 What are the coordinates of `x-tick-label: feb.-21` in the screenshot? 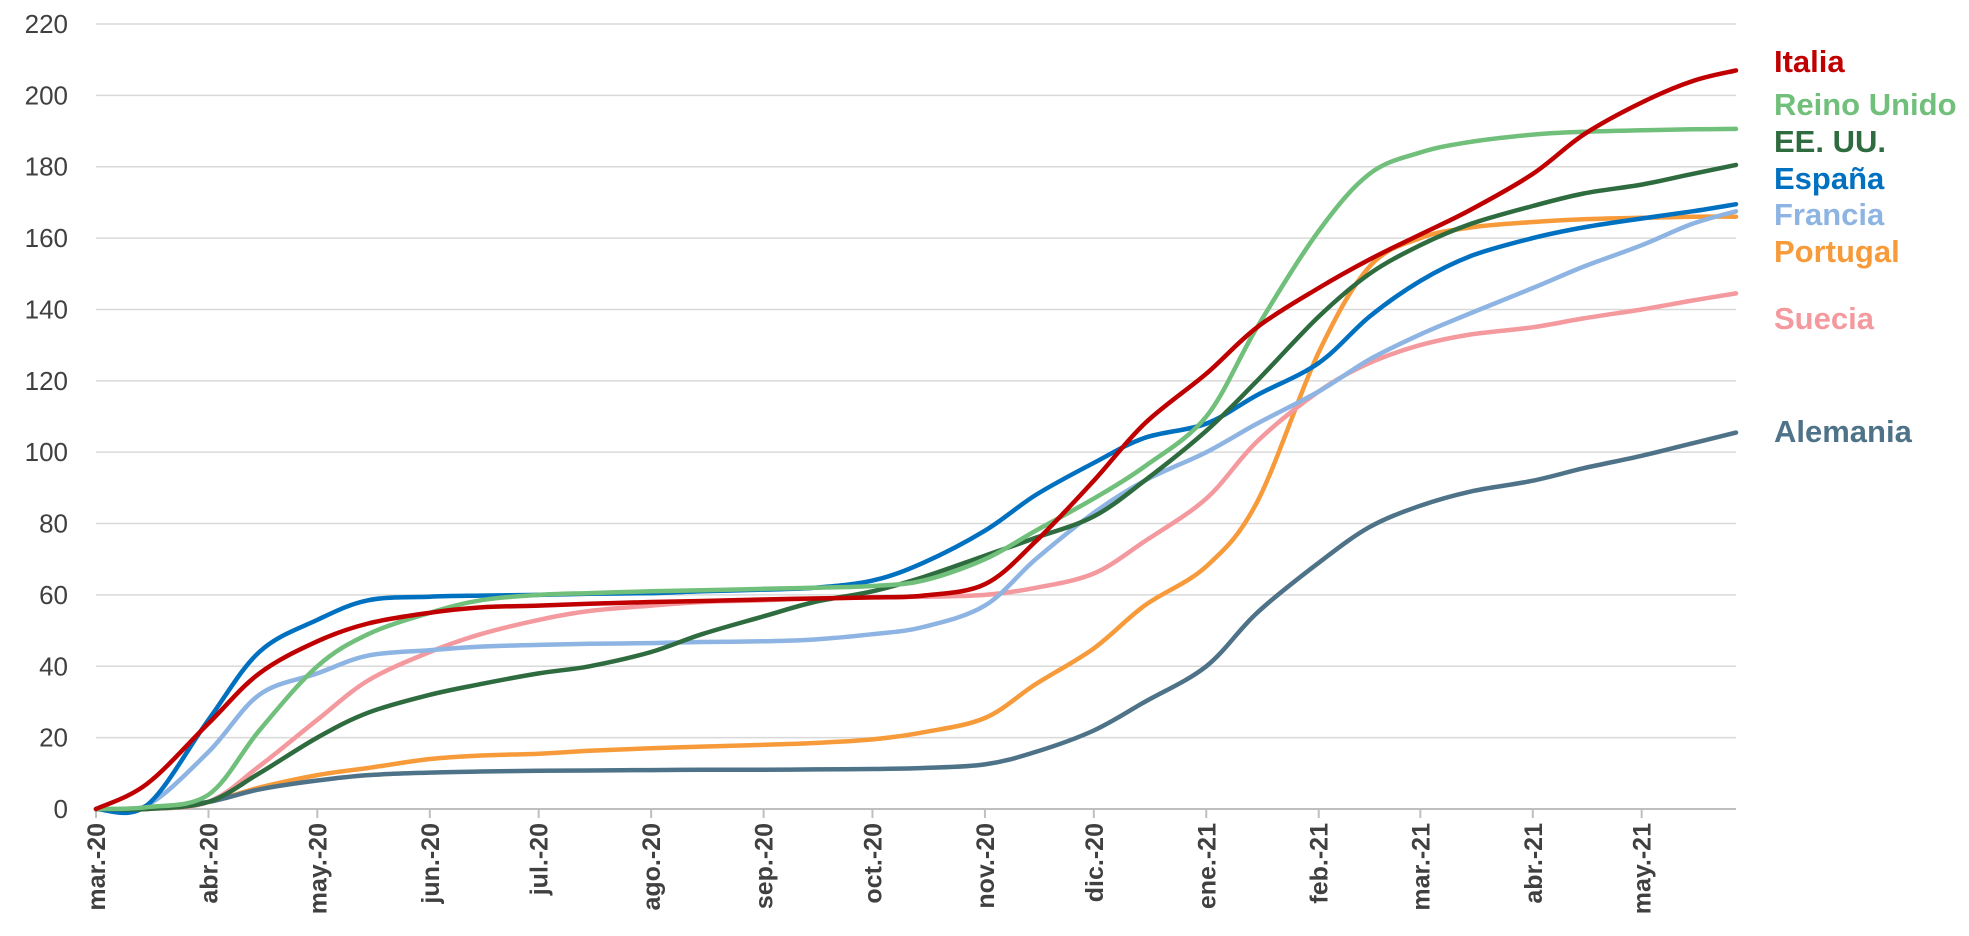 It's located at (1320, 863).